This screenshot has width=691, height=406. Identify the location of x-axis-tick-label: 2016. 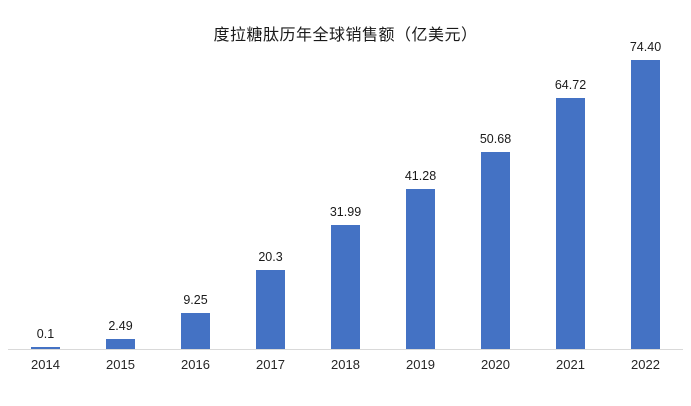
(195, 364).